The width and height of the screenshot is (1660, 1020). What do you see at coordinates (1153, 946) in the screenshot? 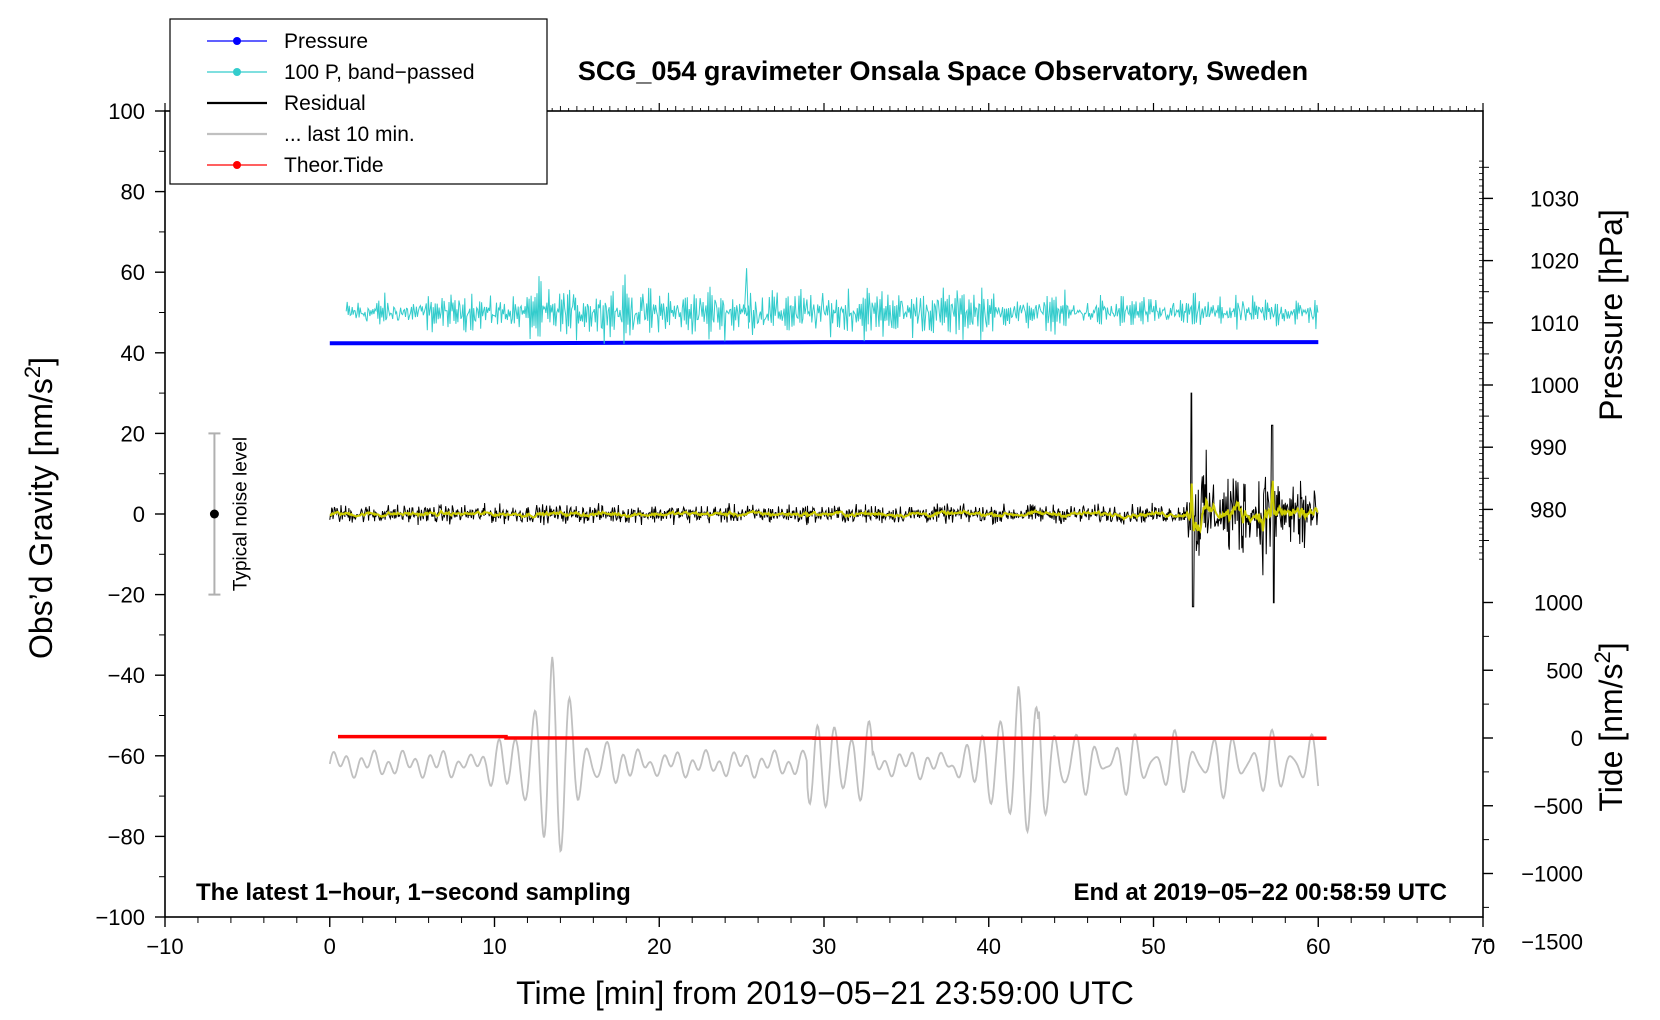
I see `x-tick-label: 50` at bounding box center [1153, 946].